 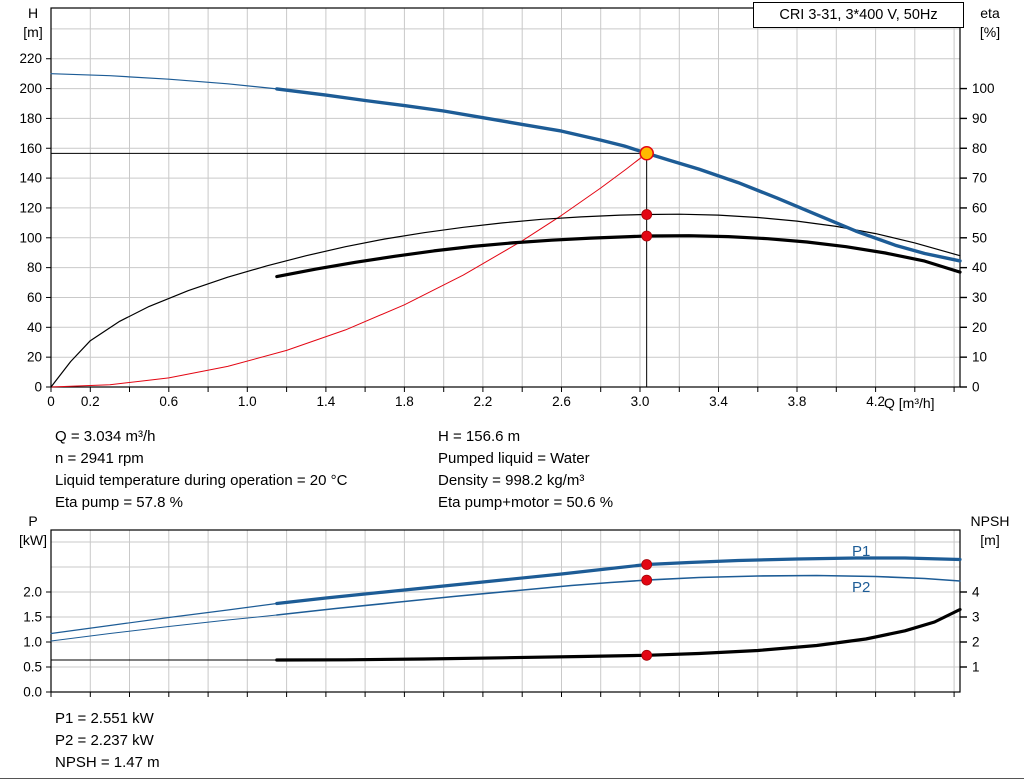 What do you see at coordinates (979, 207) in the screenshot?
I see `y-right-tick-label: 60` at bounding box center [979, 207].